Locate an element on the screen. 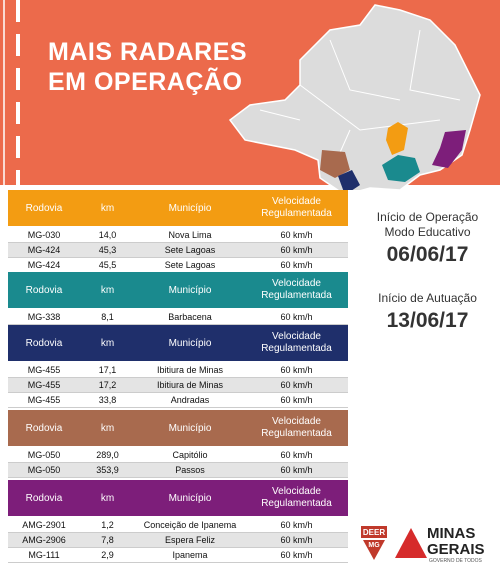 This screenshot has width=500, height=570. map-borders is located at coordinates (360, 102).